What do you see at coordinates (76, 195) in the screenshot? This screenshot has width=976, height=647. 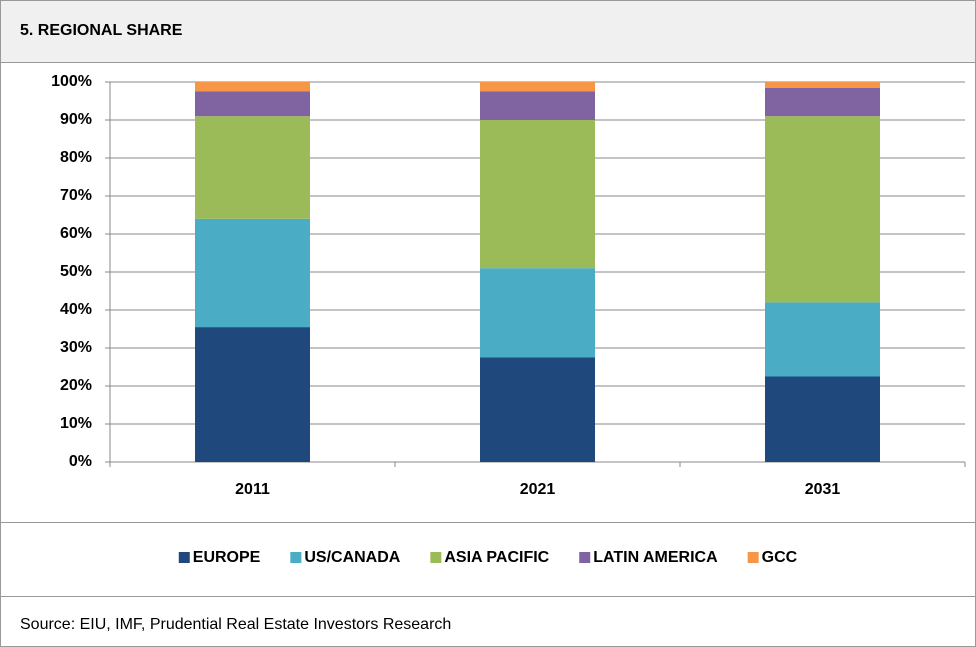 I see `y-tick-label: 70%` at bounding box center [76, 195].